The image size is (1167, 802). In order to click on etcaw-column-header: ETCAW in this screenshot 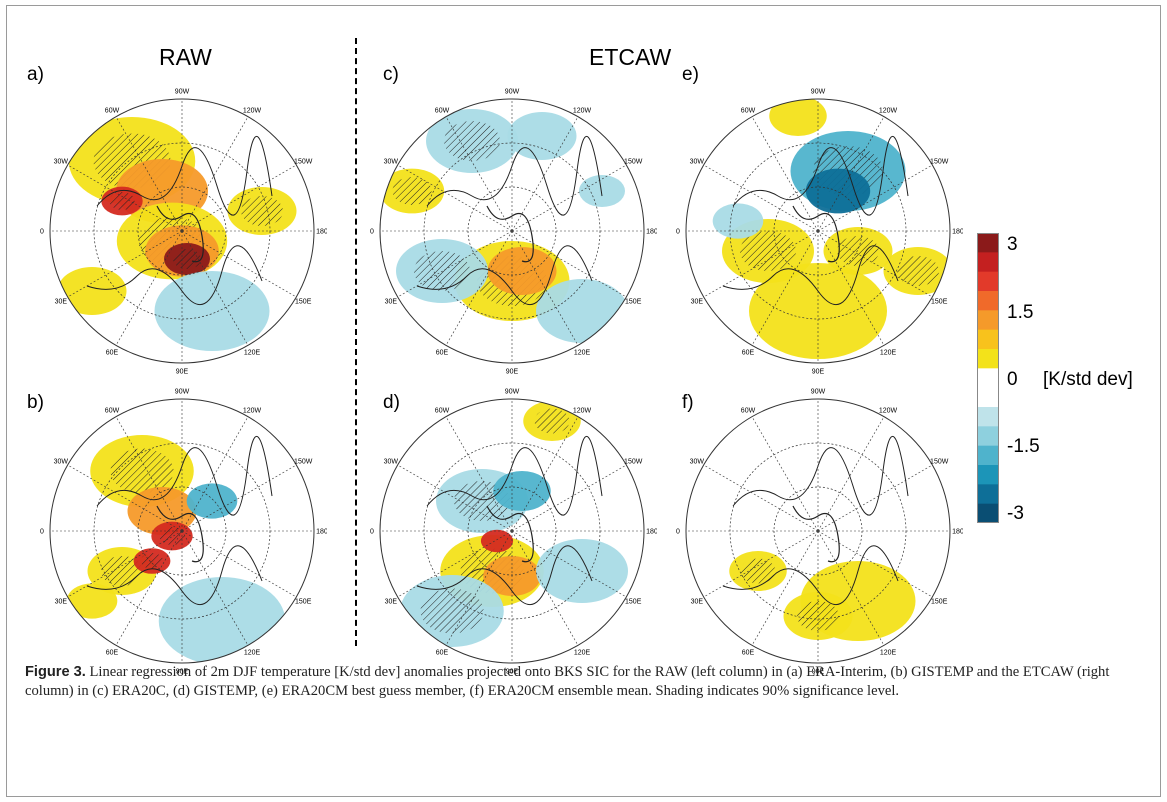, I will do `click(630, 57)`.